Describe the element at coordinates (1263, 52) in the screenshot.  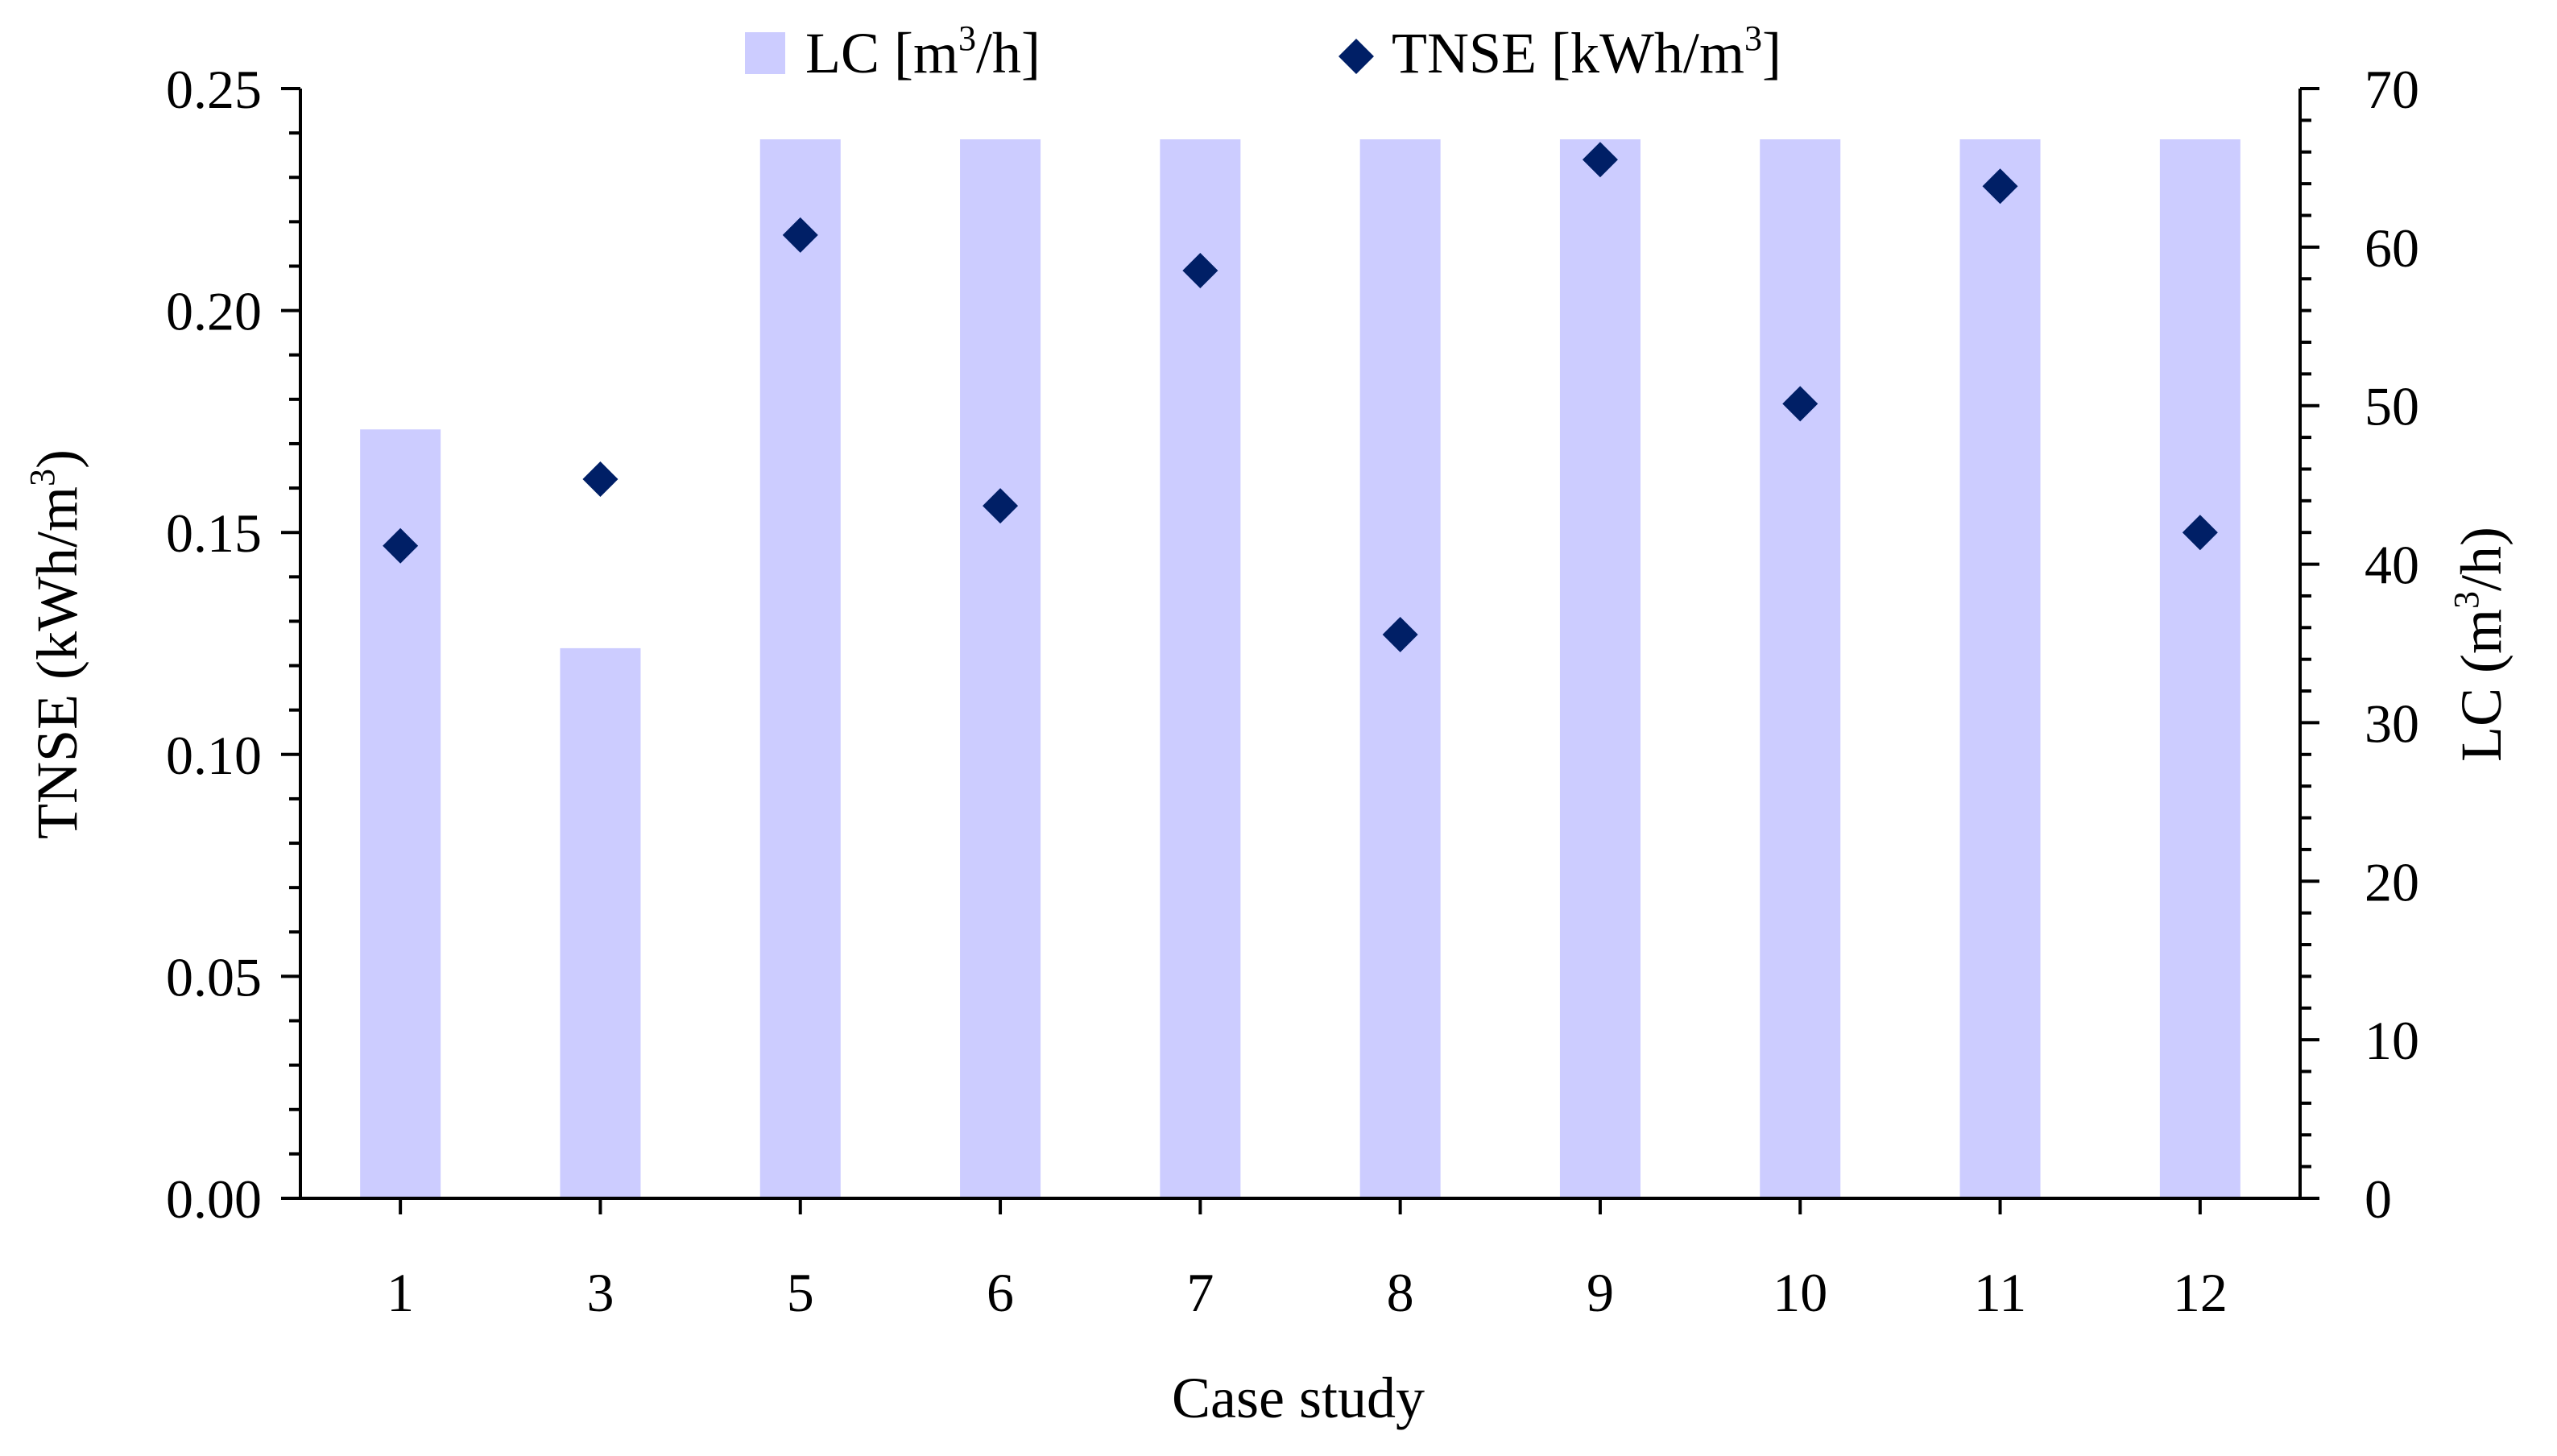
I see `legend: LC [m3/h] TNSE [kWh/m3]` at that location.